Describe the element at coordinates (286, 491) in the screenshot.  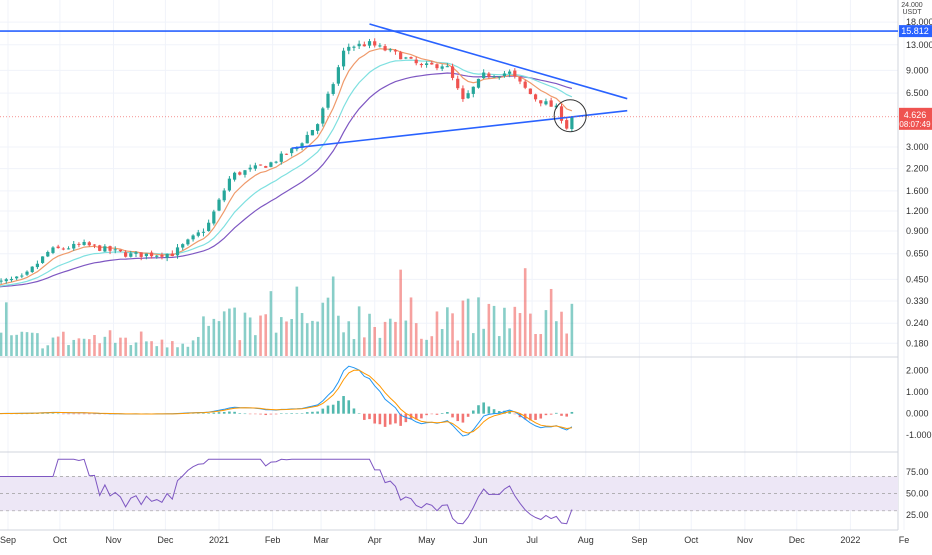
I see `rsi-pane` at that location.